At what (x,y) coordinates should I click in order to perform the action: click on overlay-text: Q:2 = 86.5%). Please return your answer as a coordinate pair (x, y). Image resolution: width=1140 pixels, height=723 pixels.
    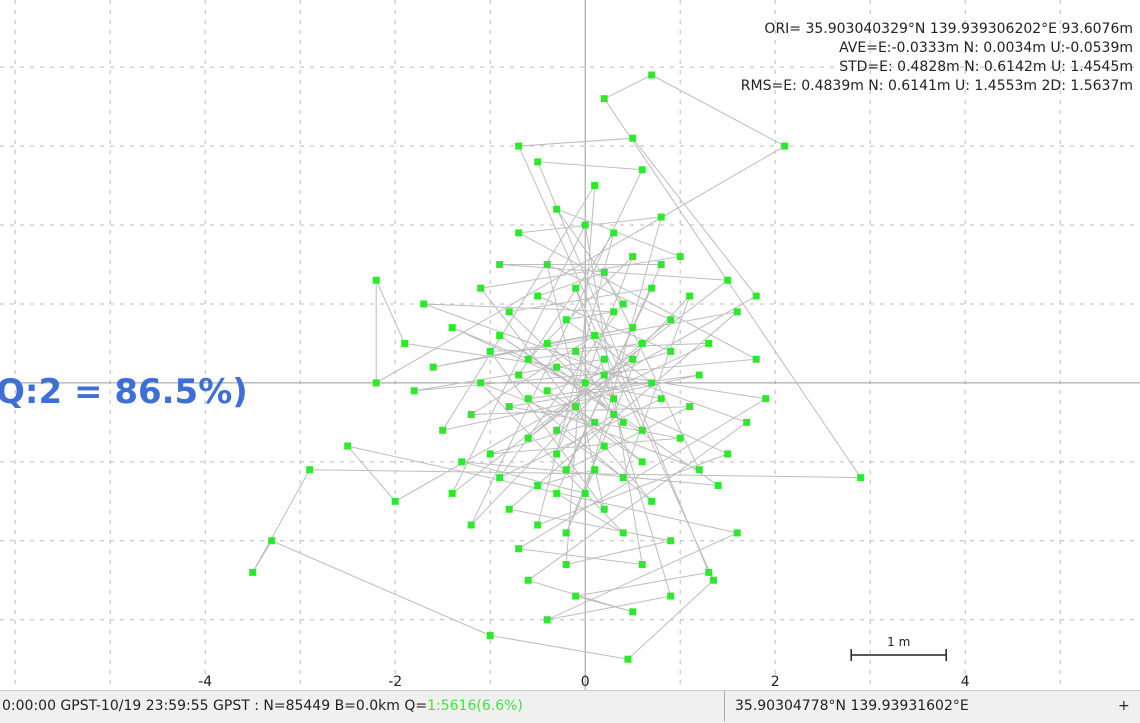
    Looking at the image, I should click on (124, 392).